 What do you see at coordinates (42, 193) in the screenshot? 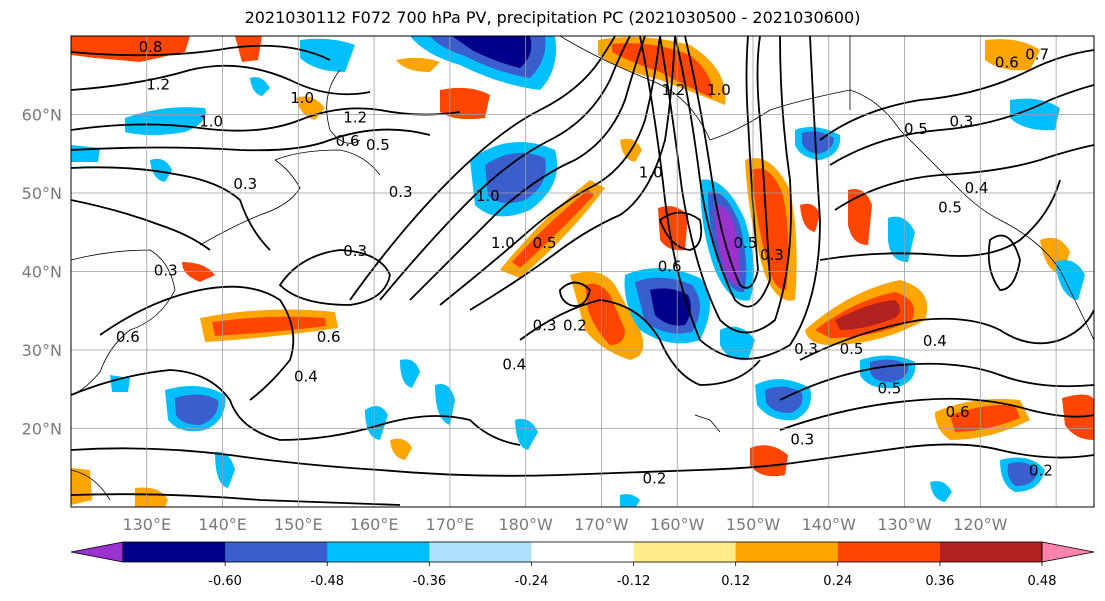
I see `latitude-label: 50°N` at bounding box center [42, 193].